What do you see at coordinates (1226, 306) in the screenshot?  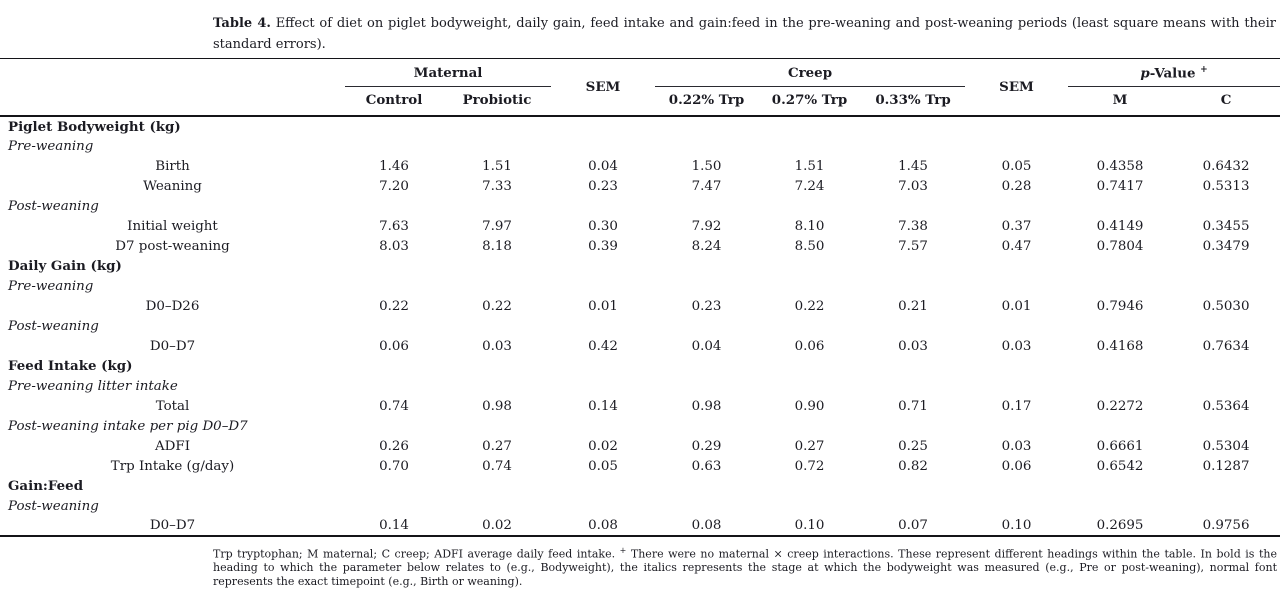 I see `value-cell: 0.5030` at bounding box center [1226, 306].